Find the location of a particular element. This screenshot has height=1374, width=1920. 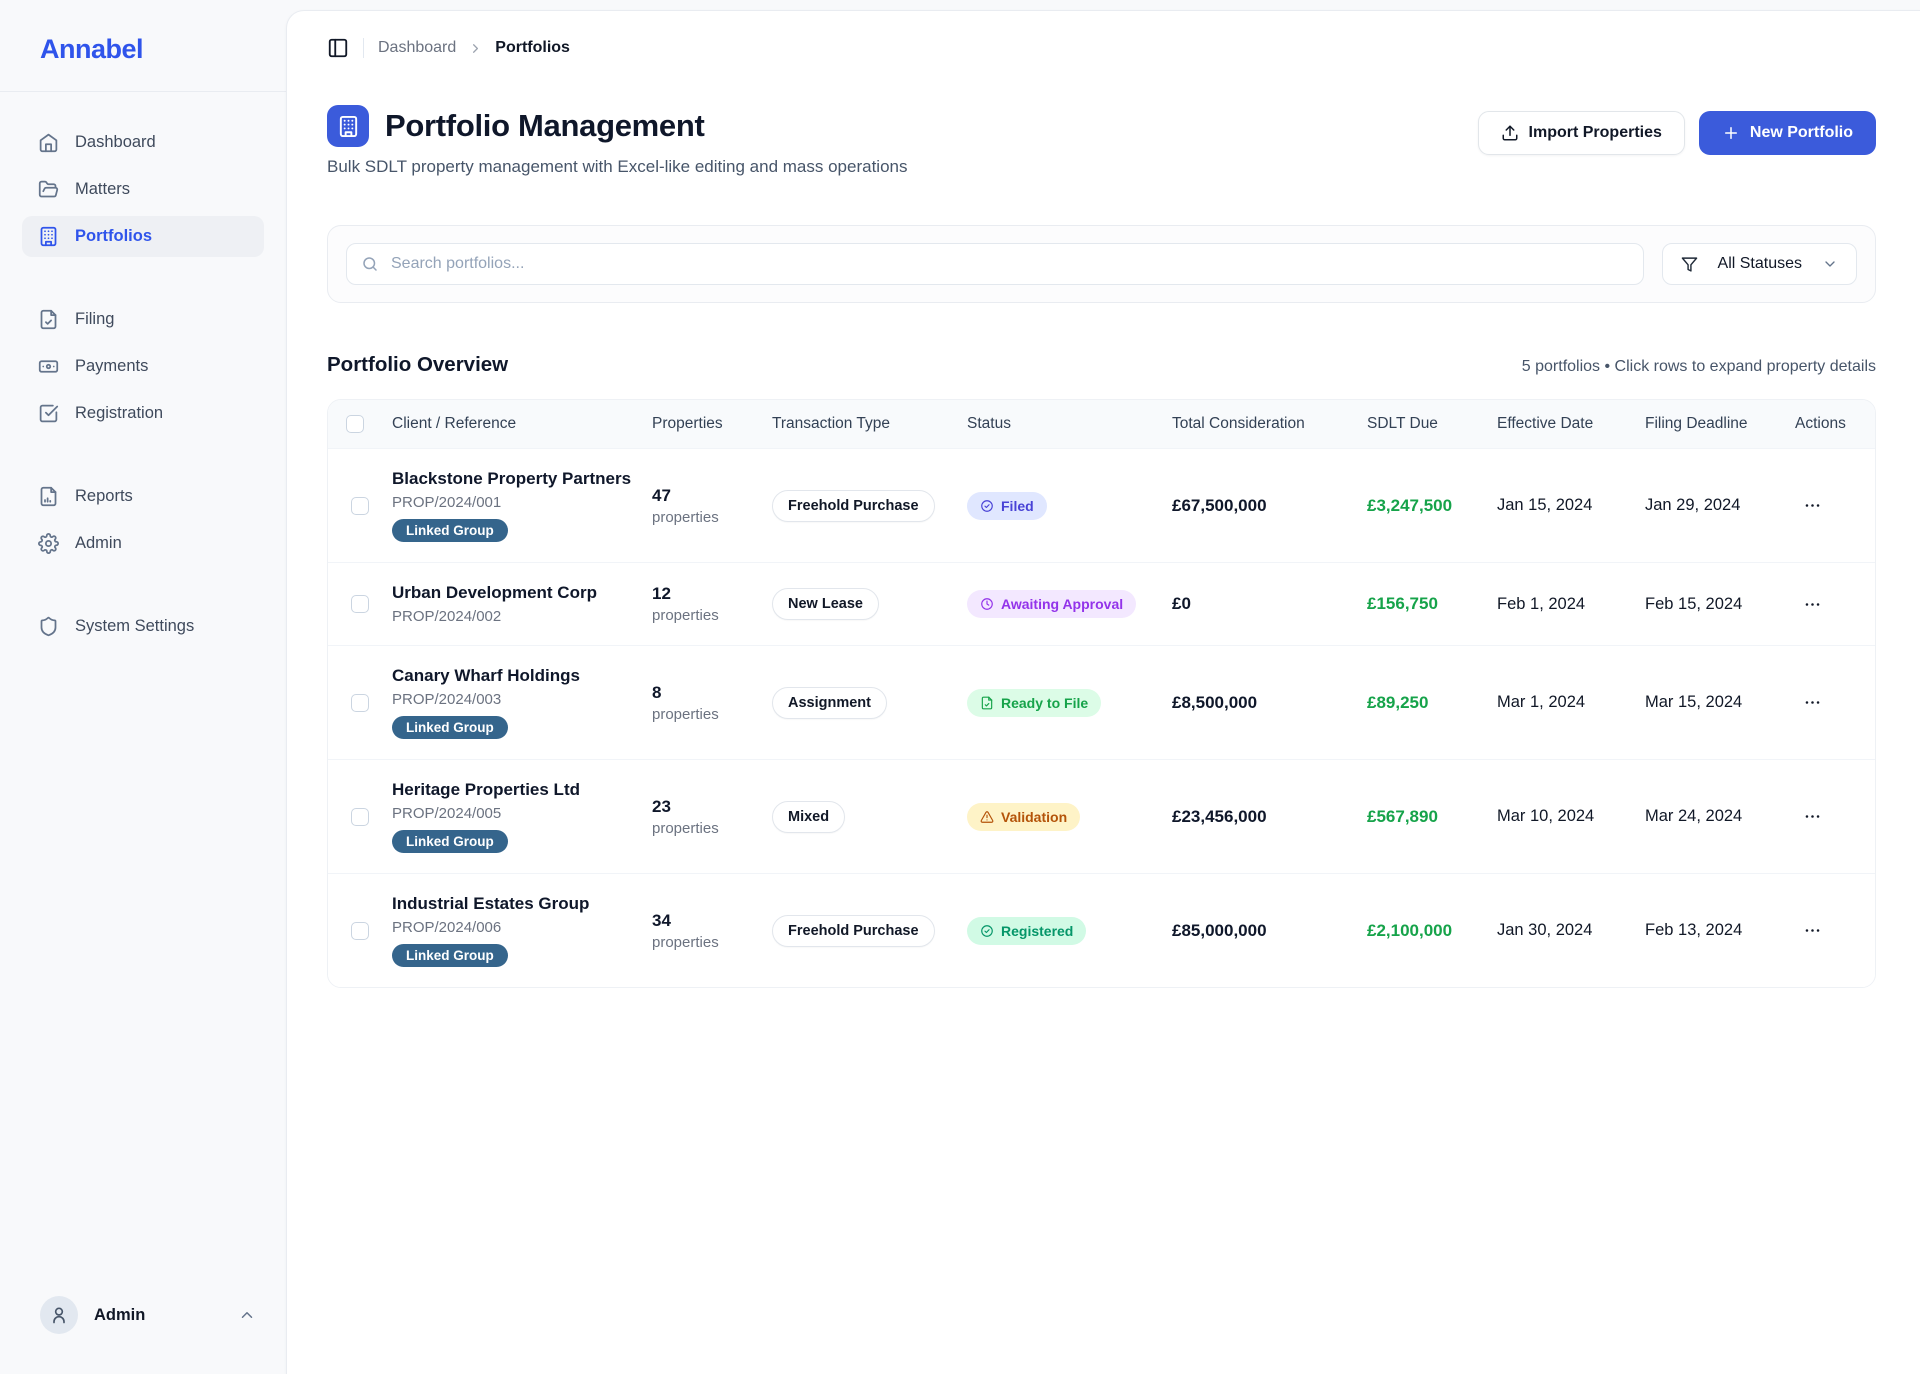

chevron-up-icon is located at coordinates (247, 1315).